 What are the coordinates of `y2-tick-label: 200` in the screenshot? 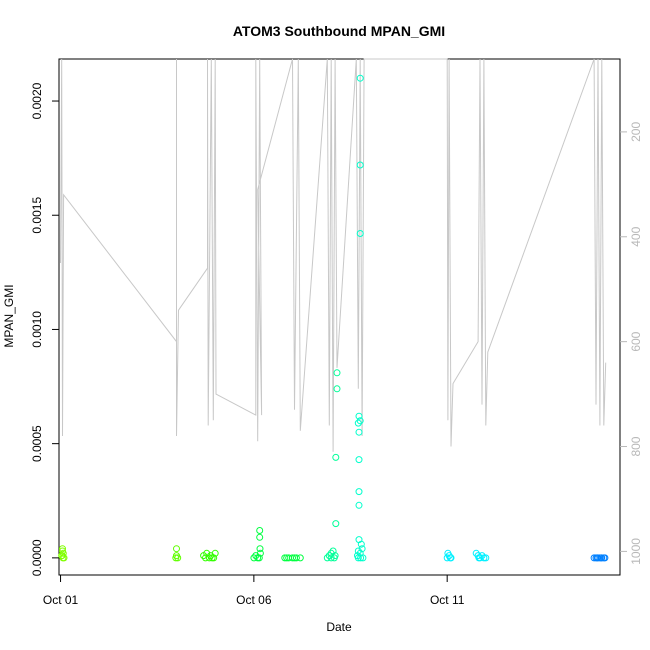 It's located at (636, 132).